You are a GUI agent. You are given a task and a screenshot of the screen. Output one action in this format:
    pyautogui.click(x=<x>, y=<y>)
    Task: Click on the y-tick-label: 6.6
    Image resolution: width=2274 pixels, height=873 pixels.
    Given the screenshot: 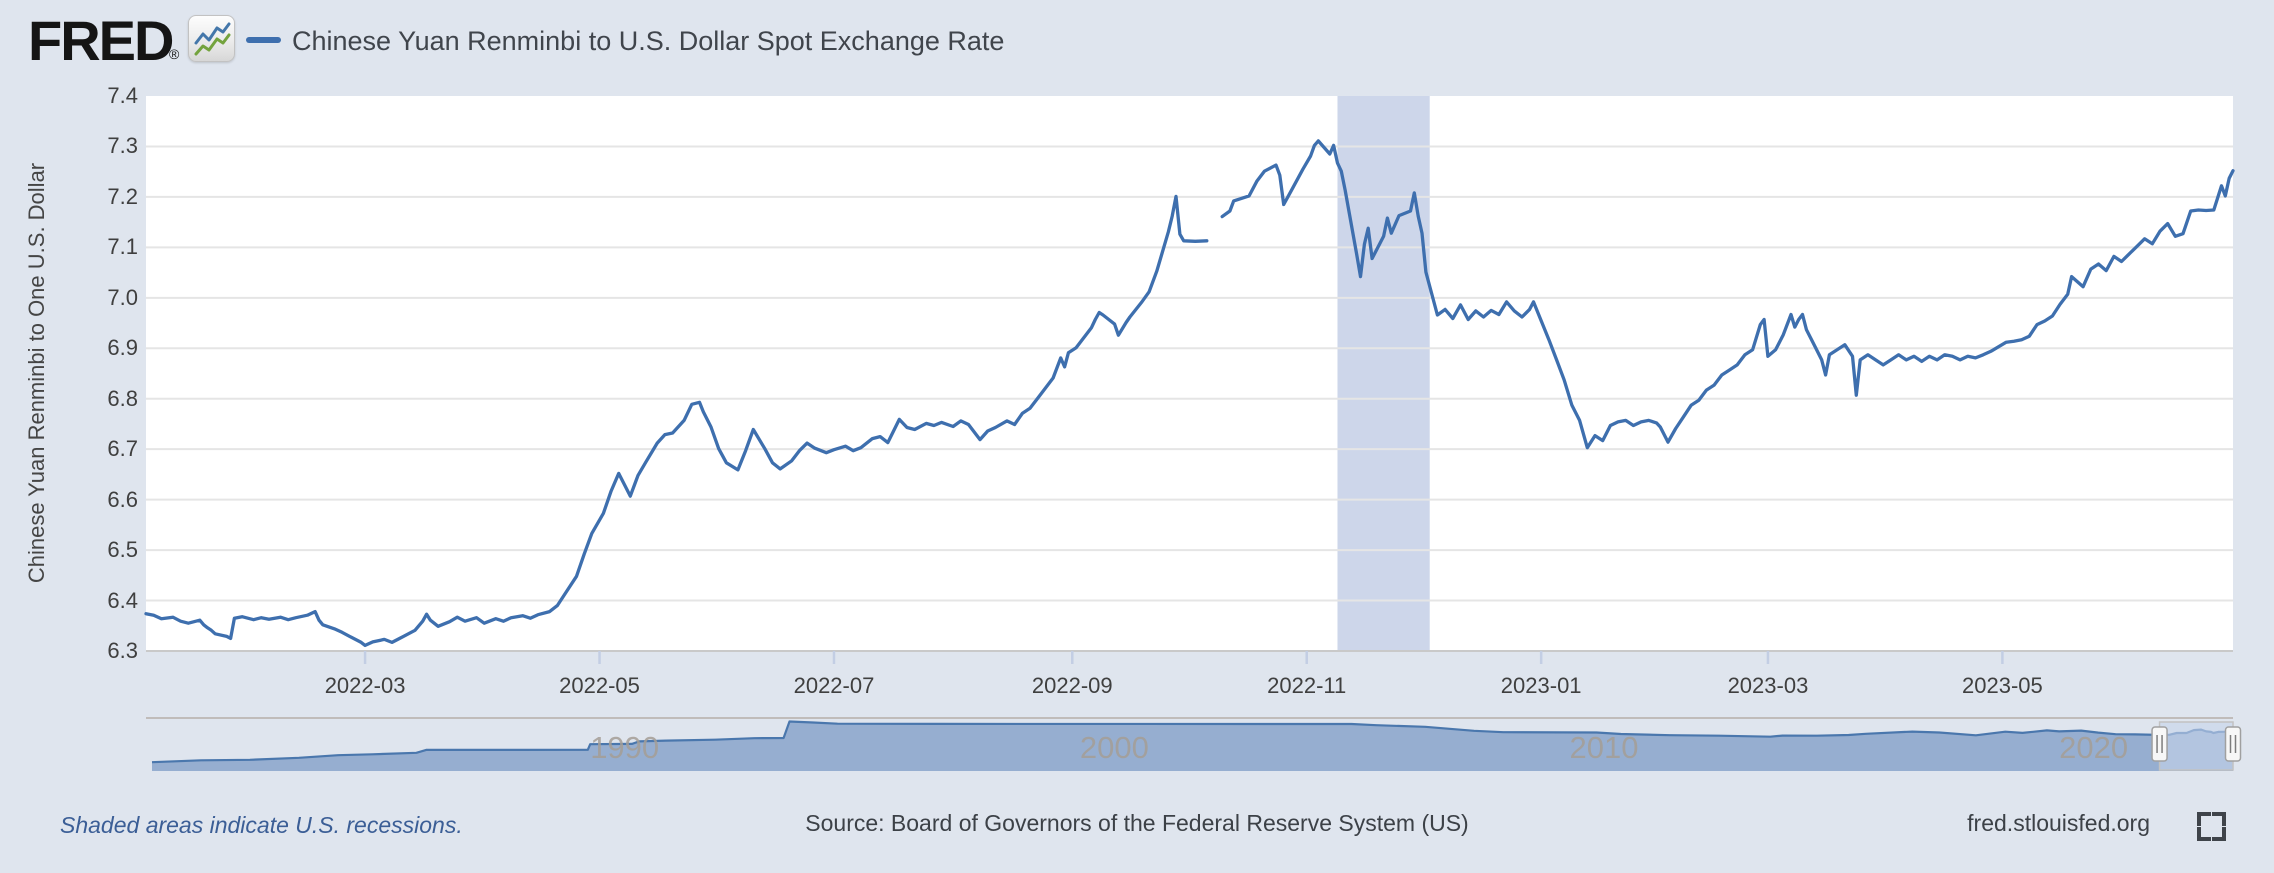 What is the action you would take?
    pyautogui.click(x=122, y=499)
    